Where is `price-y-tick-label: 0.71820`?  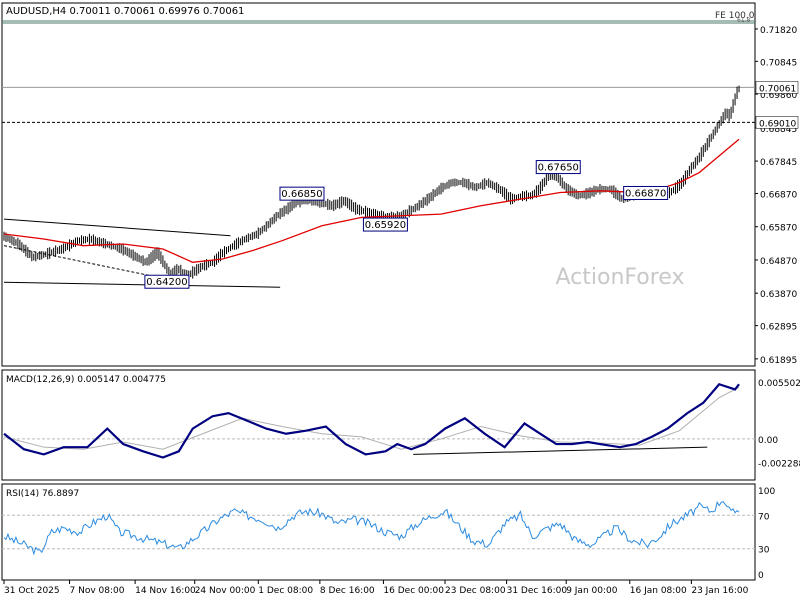
price-y-tick-label: 0.71820 is located at coordinates (778, 31).